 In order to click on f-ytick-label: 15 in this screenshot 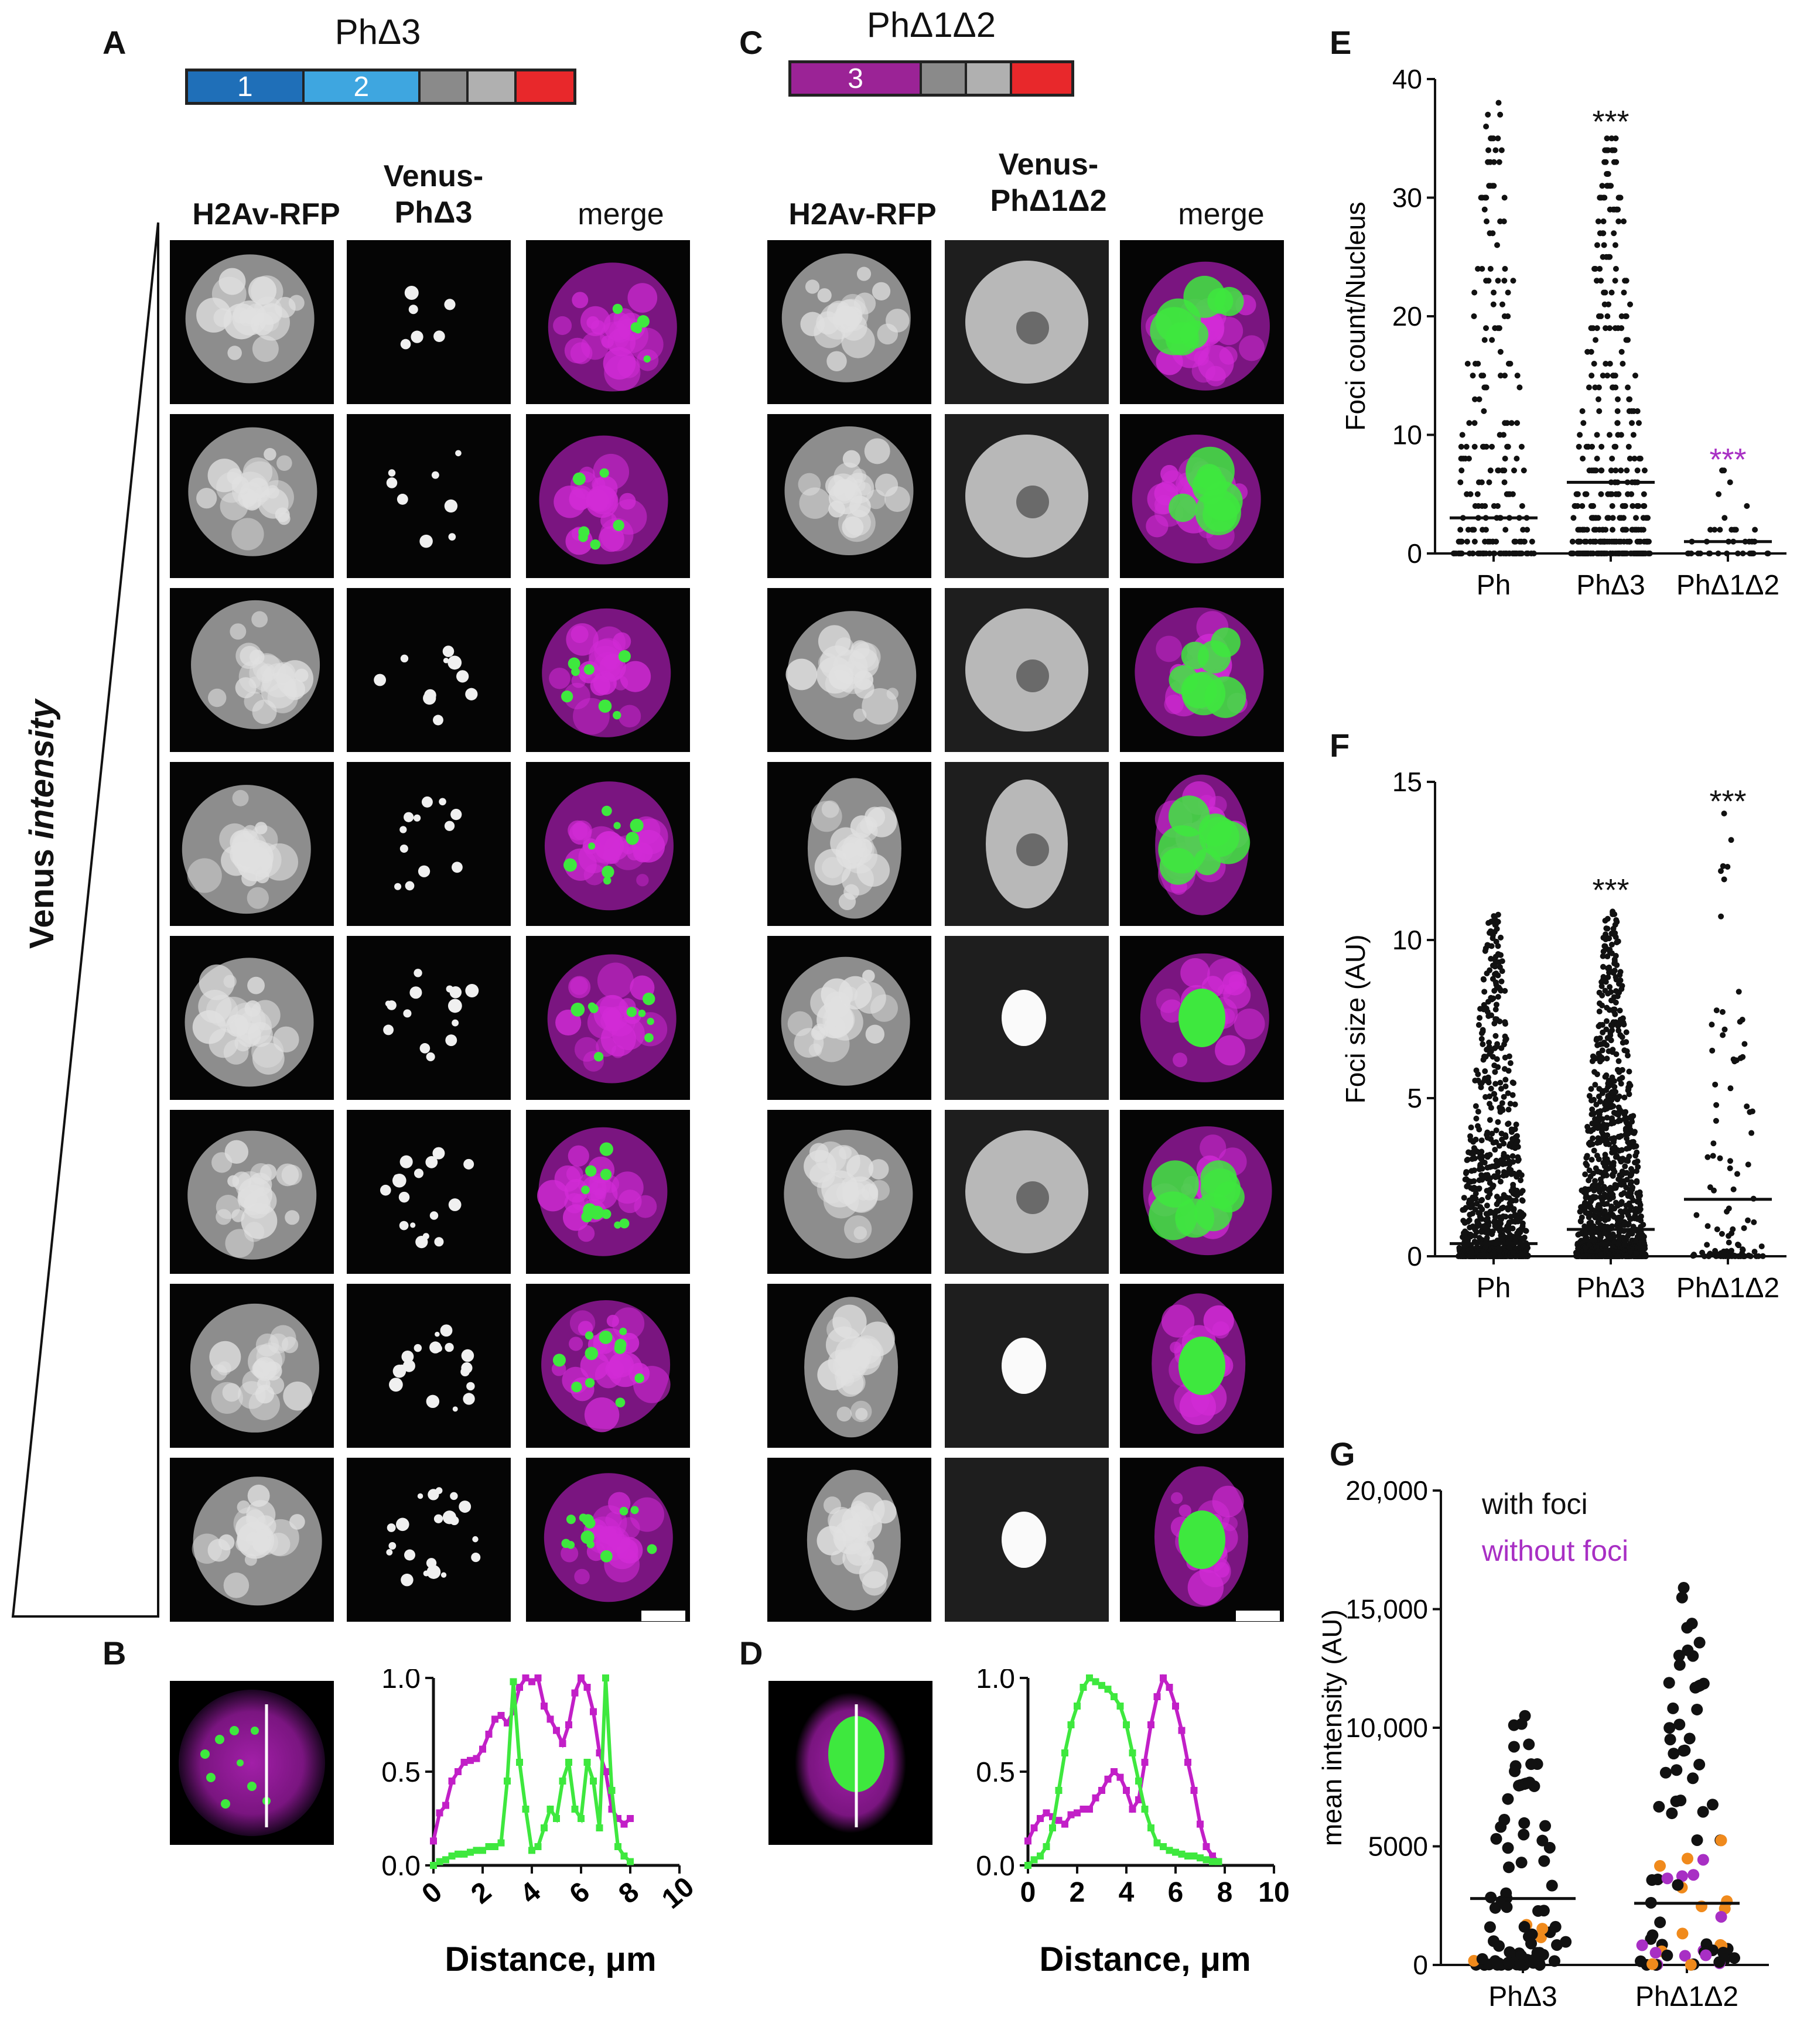, I will do `click(1407, 782)`.